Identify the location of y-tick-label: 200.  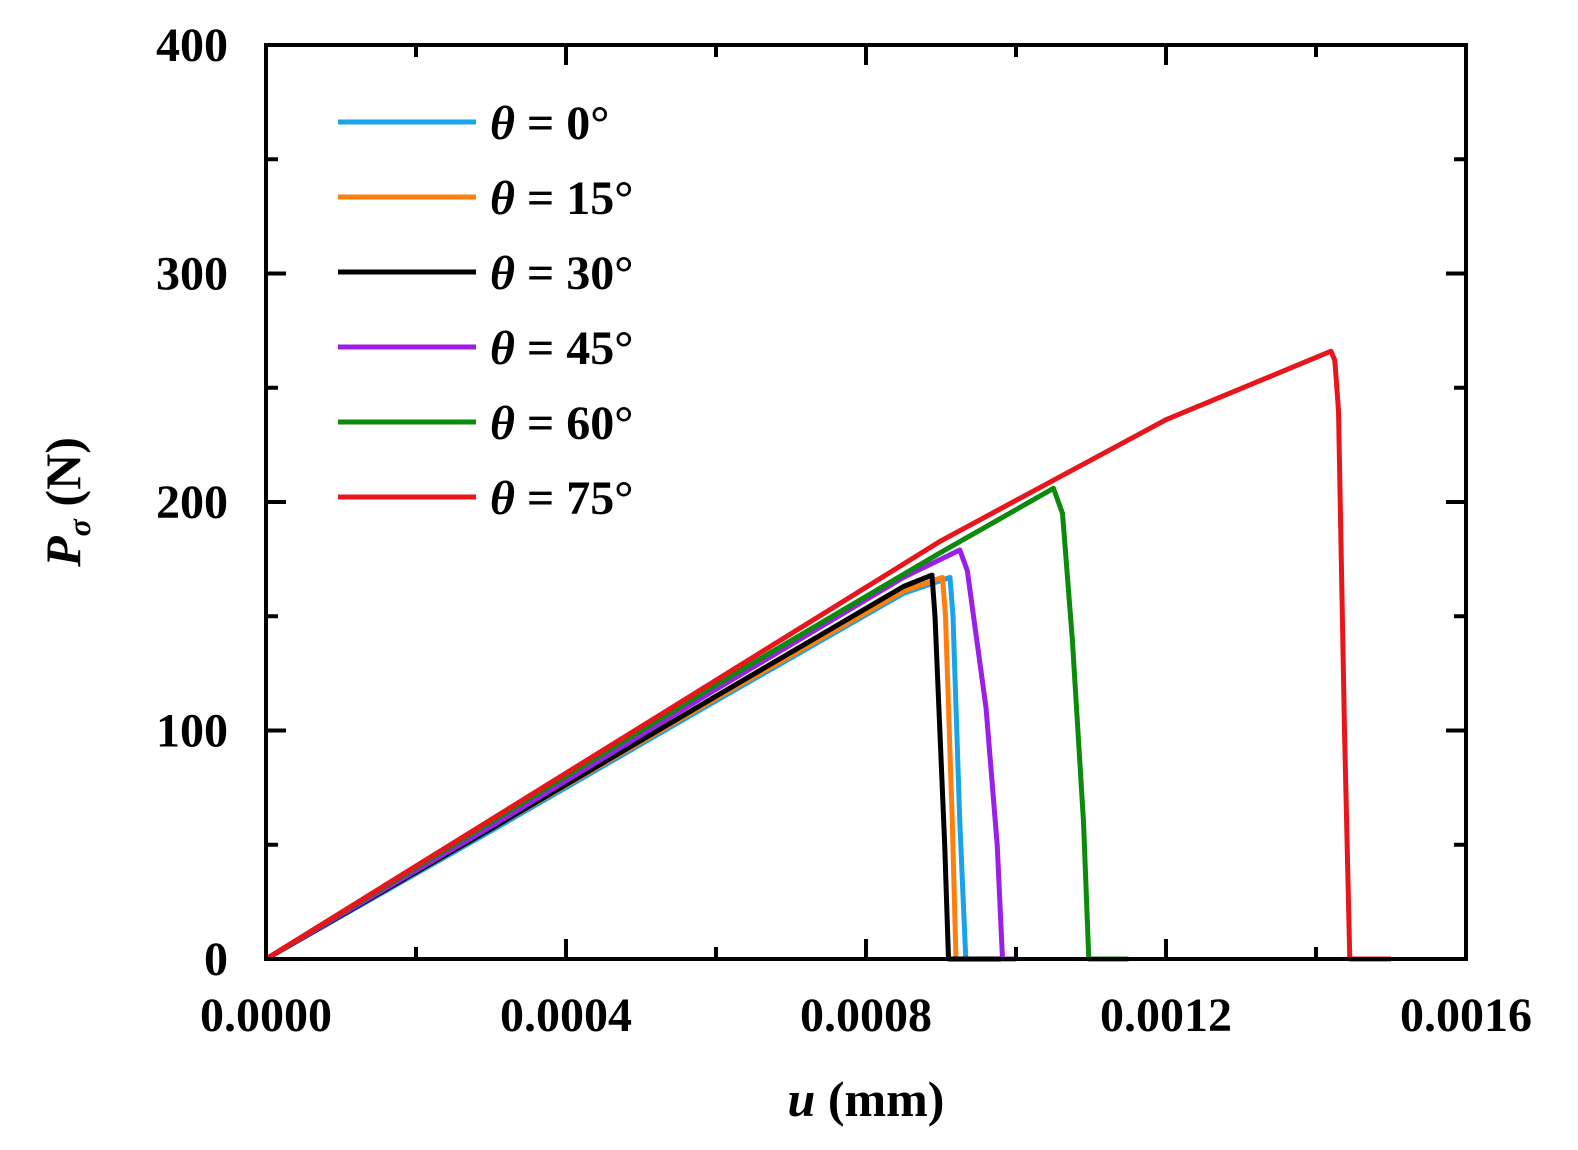
(192, 502).